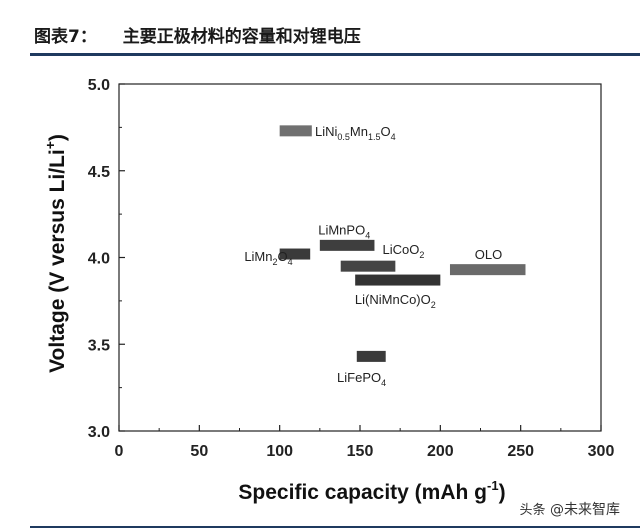  What do you see at coordinates (99, 85) in the screenshot?
I see `y-tick-label: 5.0` at bounding box center [99, 85].